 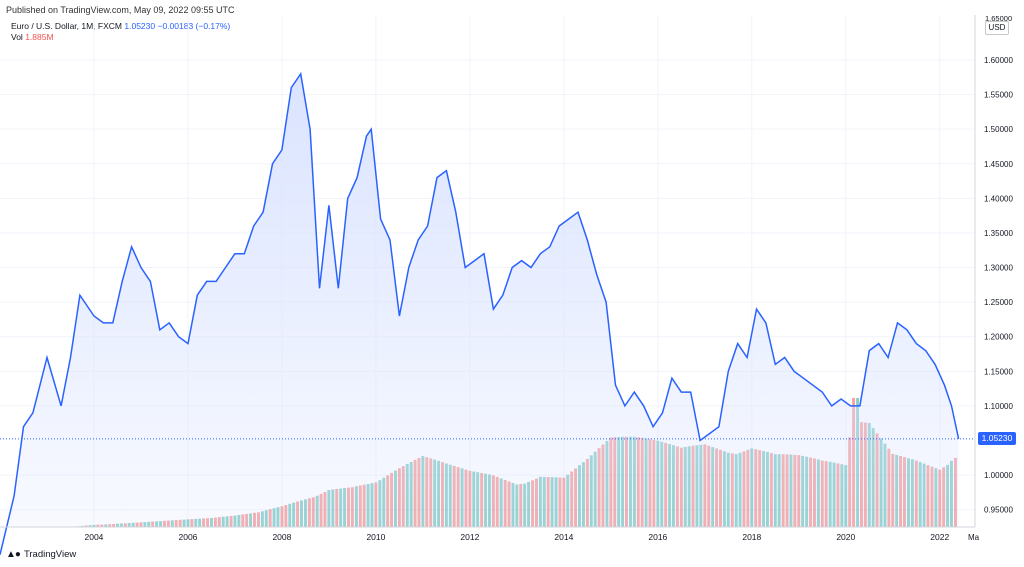 What do you see at coordinates (997, 438) in the screenshot?
I see `last-price-tag: 1.05230` at bounding box center [997, 438].